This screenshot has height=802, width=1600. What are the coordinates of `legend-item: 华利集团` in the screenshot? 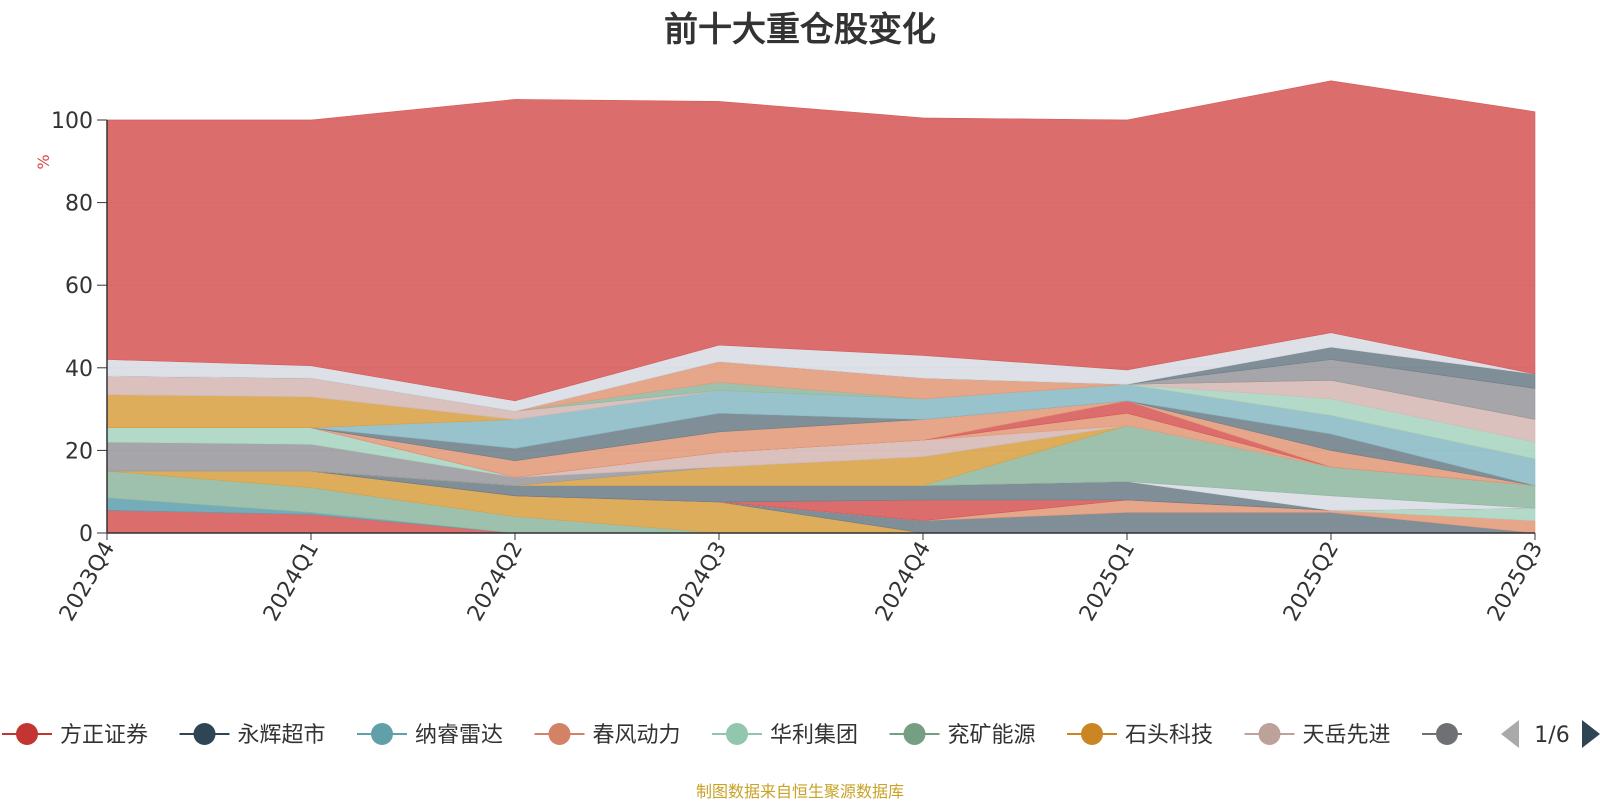 It's located at (785, 735).